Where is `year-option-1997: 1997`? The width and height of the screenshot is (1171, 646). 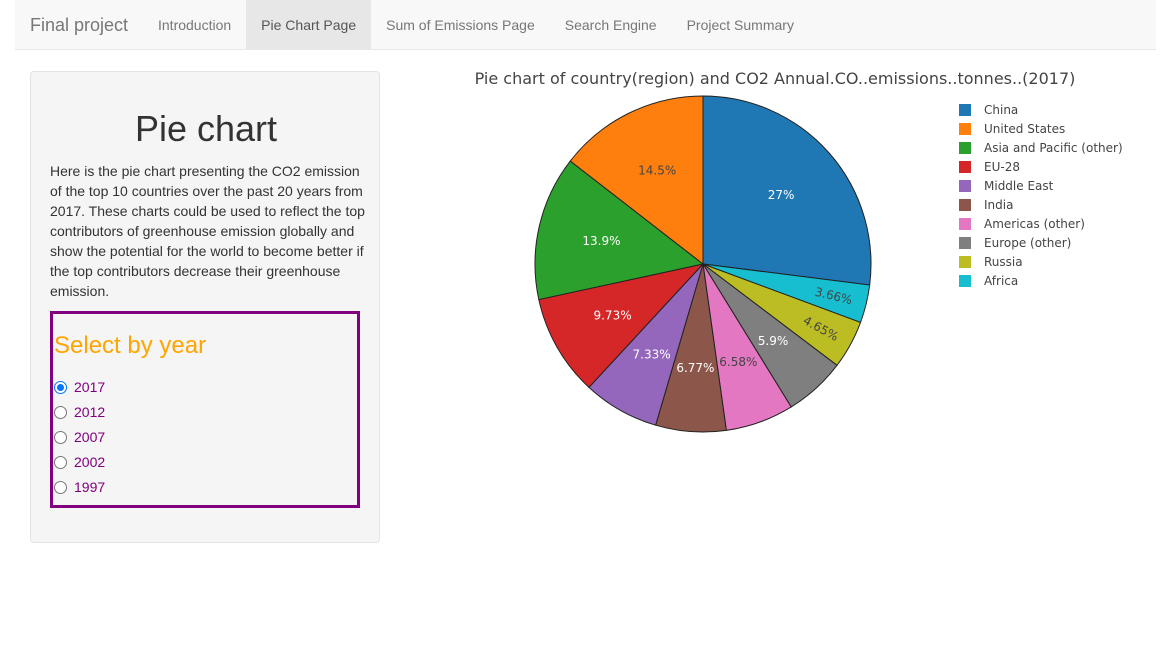
year-option-1997: 1997 is located at coordinates (79, 487).